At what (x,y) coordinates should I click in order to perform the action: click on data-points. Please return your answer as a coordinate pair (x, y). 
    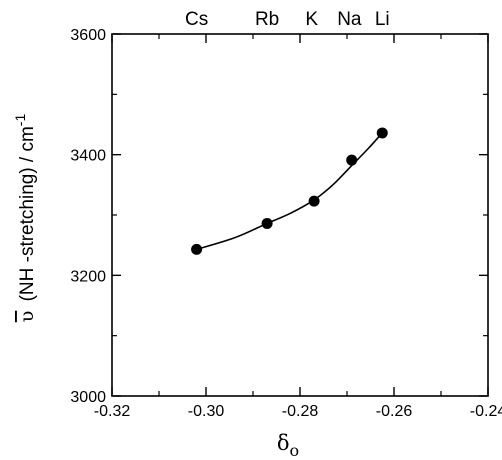
    Looking at the image, I should click on (289, 191).